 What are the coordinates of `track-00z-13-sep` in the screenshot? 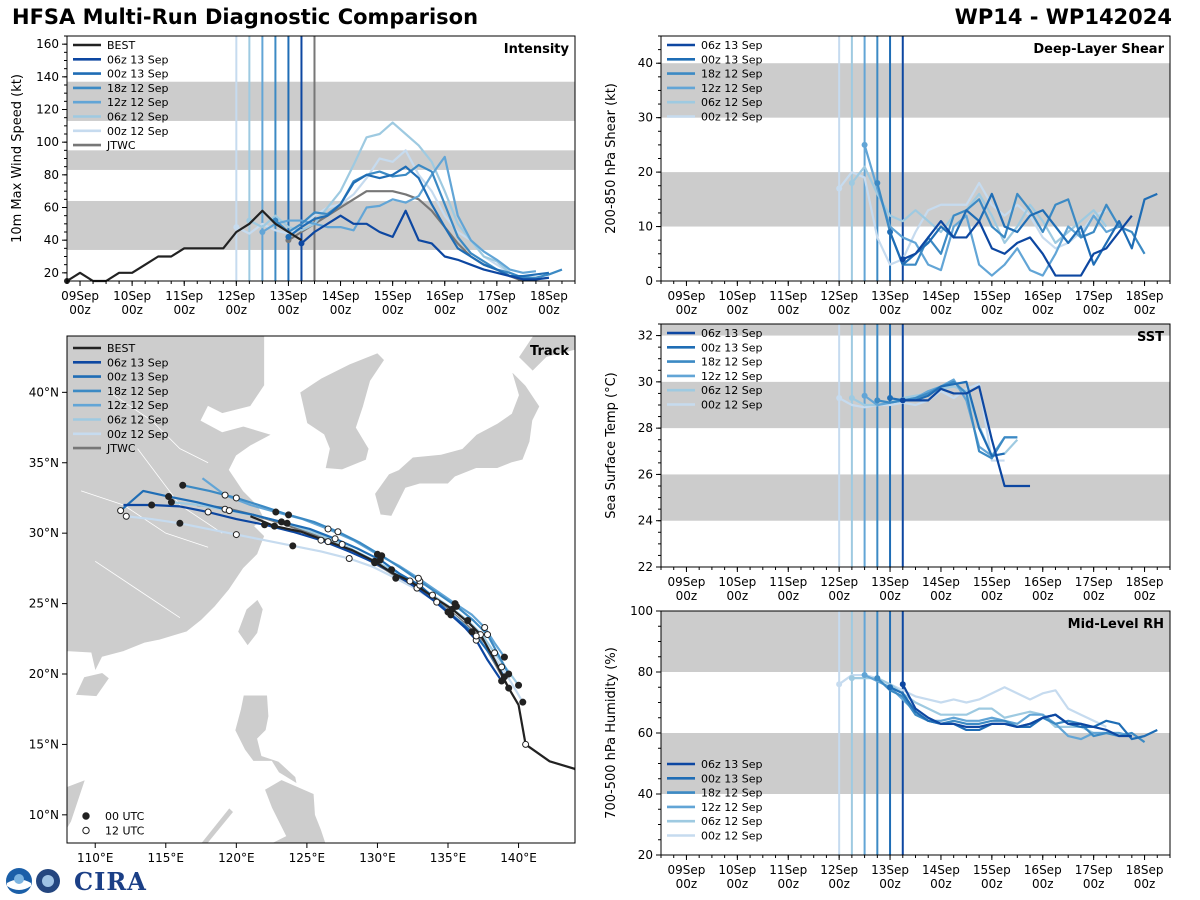 It's located at (312, 583).